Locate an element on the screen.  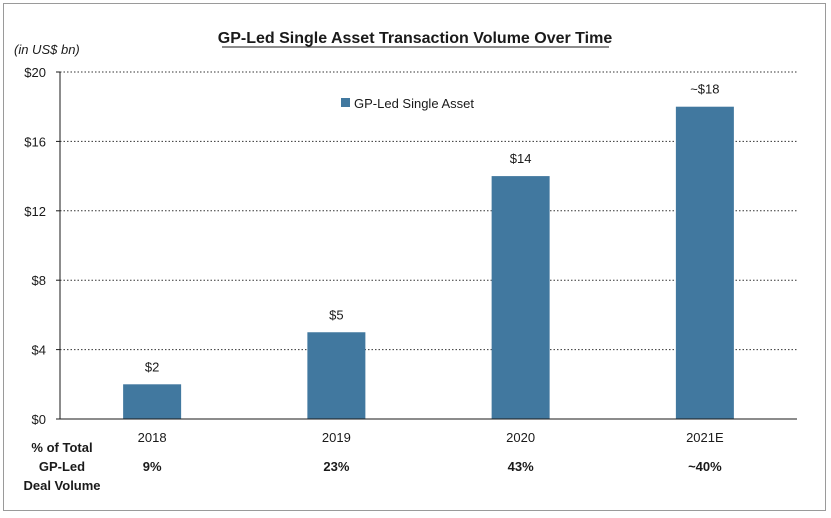
category-labels: 2018 2019 2020 2021E is located at coordinates (431, 437).